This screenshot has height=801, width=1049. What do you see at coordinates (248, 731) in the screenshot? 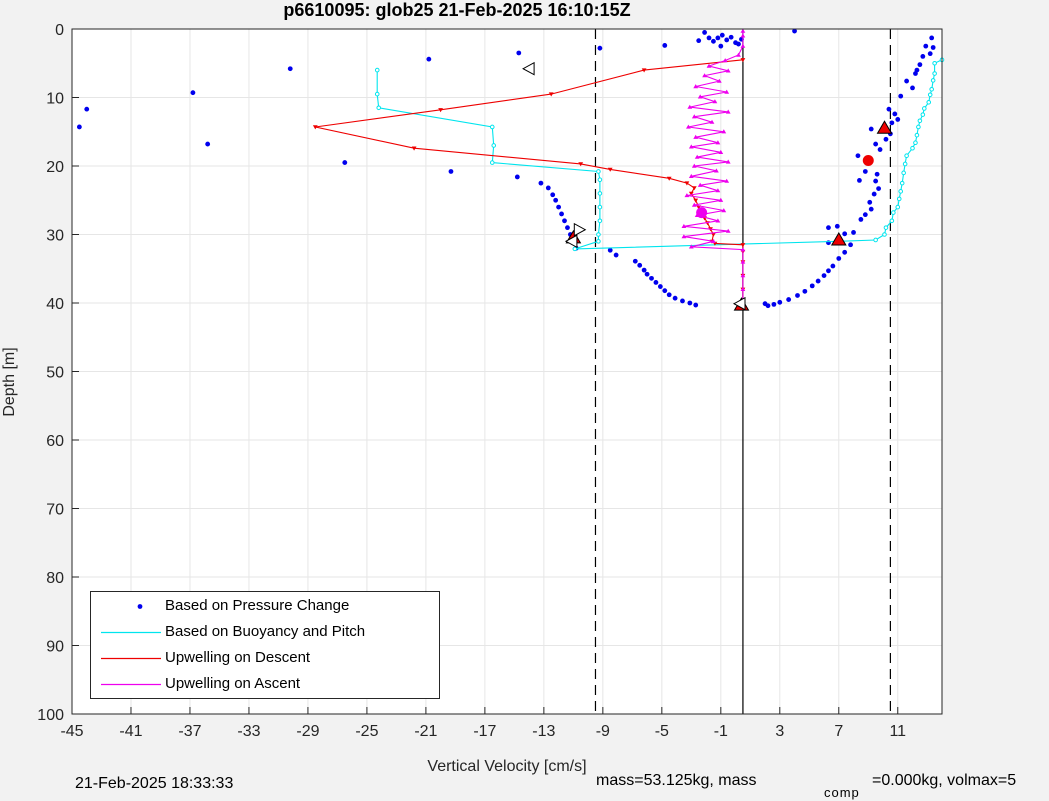
I see `x-tick-label: -33` at bounding box center [248, 731].